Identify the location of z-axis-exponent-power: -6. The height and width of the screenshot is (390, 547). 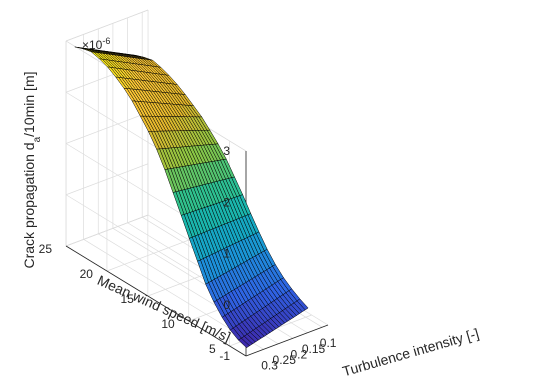
(106, 41).